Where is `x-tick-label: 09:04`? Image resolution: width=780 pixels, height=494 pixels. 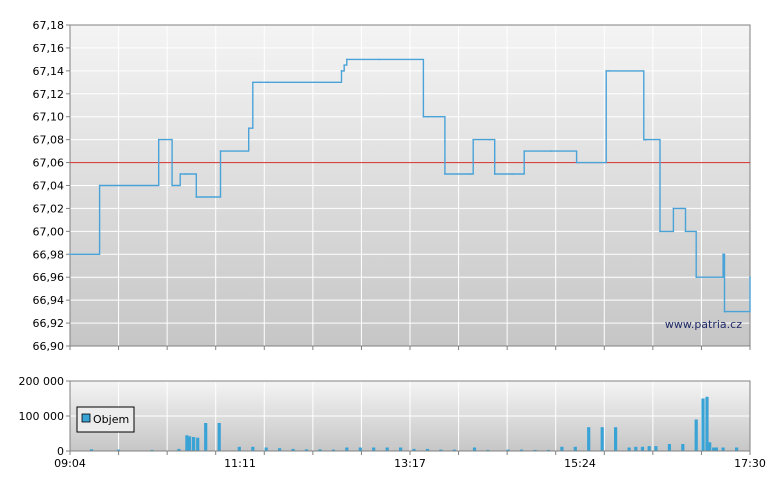
x-tick-label: 09:04 is located at coordinates (70, 463).